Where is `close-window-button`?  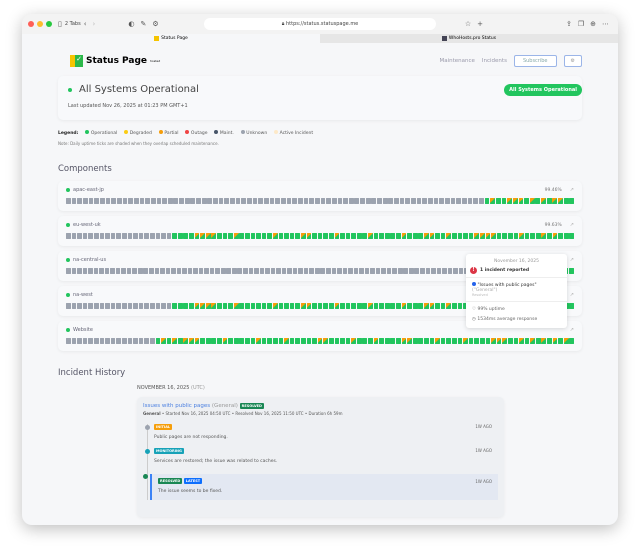
close-window-button is located at coordinates (31, 24).